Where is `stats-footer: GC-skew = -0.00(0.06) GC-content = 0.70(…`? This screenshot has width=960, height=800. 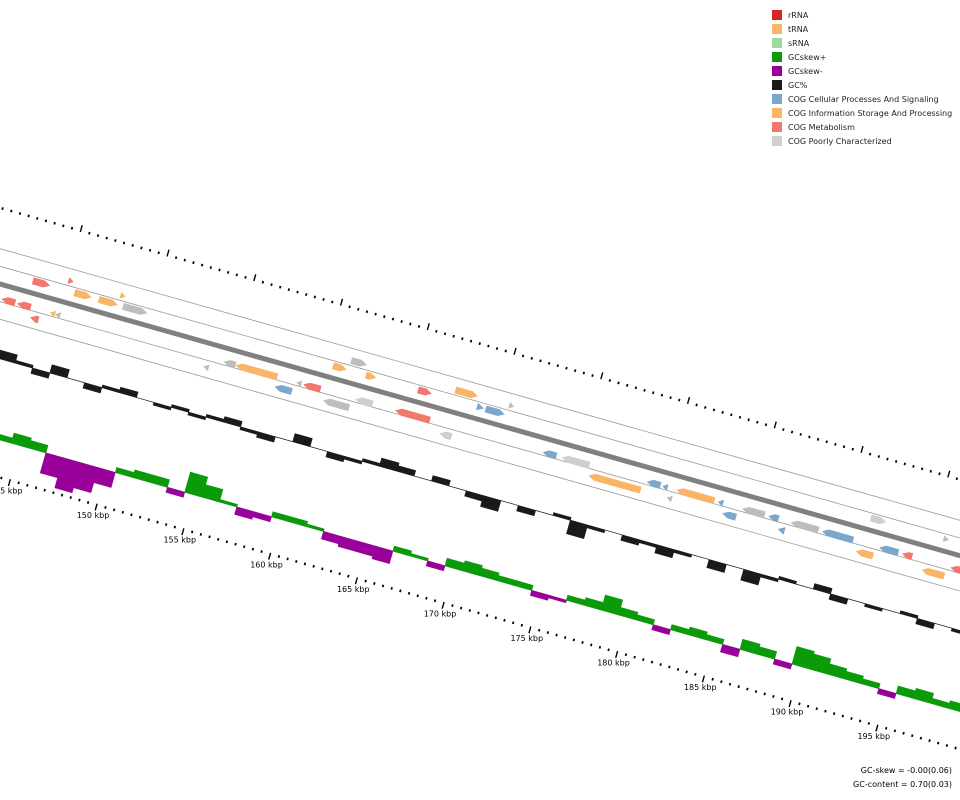
stats-footer: GC-skew = -0.00(0.06) GC-content = 0.70(… is located at coordinates (902, 778).